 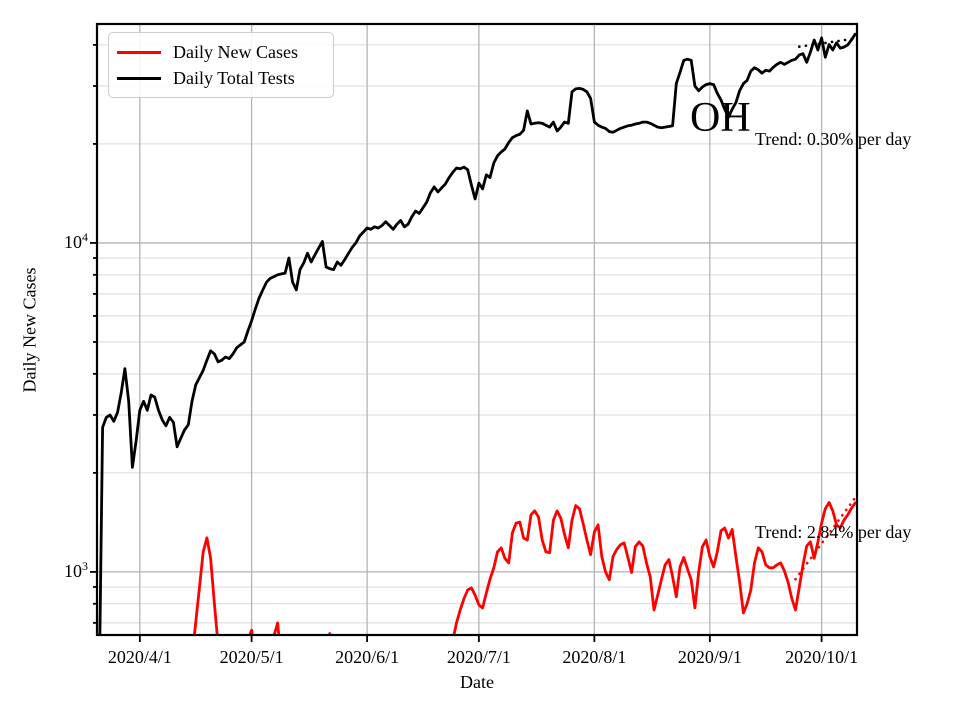 I want to click on x-tick-label: 2020/7/1, so click(x=479, y=657).